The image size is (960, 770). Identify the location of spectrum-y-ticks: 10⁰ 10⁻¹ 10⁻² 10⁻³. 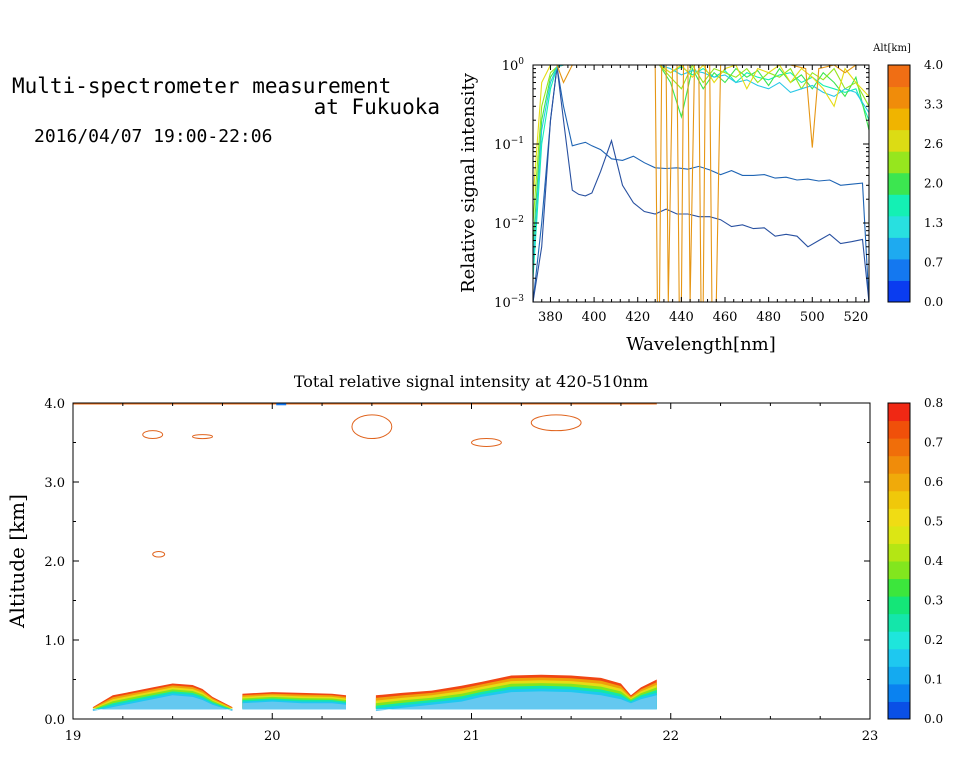
(681, 184).